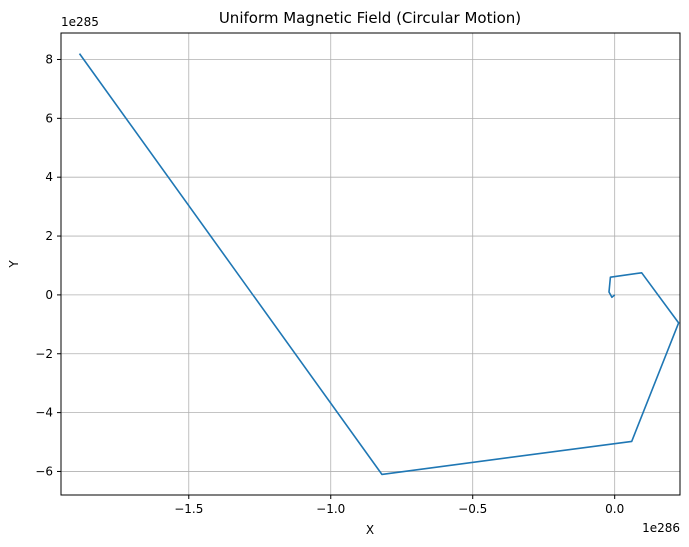  What do you see at coordinates (472, 509) in the screenshot?
I see `x-tick-label: −0.5` at bounding box center [472, 509].